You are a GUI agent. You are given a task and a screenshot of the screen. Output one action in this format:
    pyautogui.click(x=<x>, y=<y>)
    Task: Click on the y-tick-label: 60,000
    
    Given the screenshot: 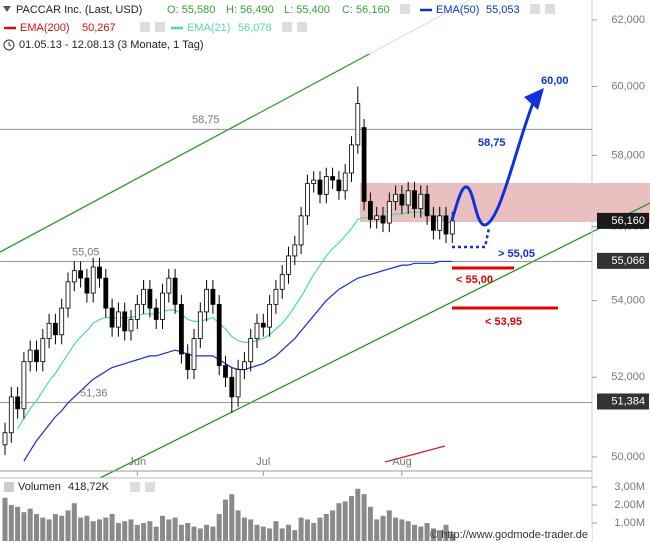 What is the action you would take?
    pyautogui.click(x=628, y=86)
    